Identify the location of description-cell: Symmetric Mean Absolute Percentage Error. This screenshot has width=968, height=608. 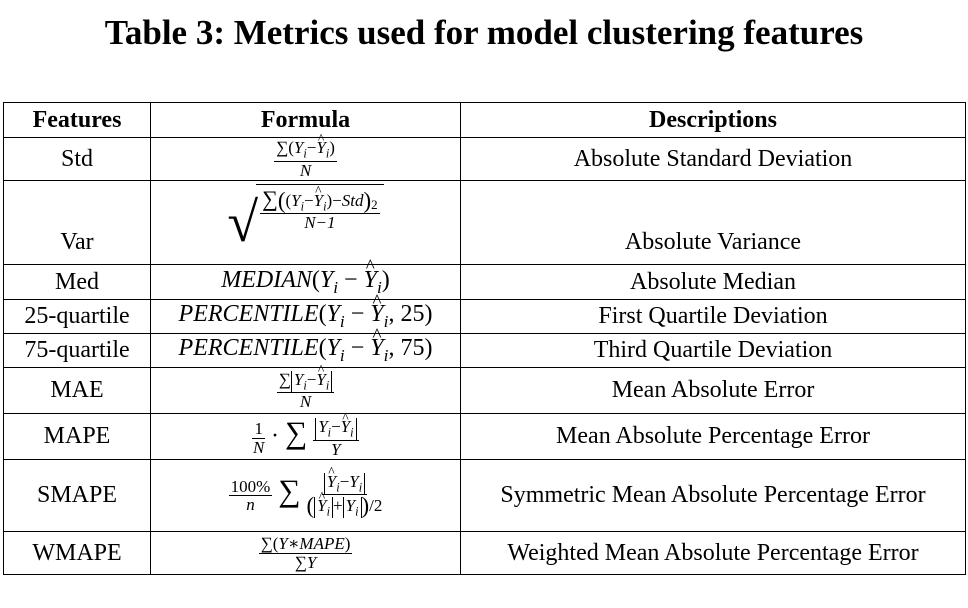
(713, 495).